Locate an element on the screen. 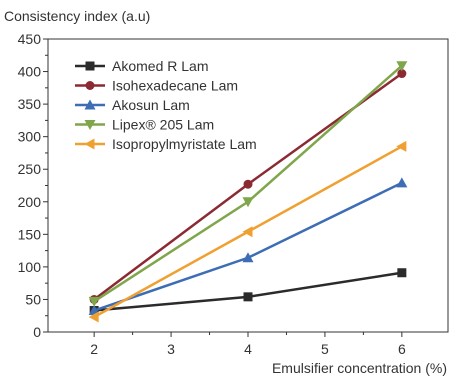 The image size is (453, 380). legend-label: Akomed R Lam is located at coordinates (160, 66).